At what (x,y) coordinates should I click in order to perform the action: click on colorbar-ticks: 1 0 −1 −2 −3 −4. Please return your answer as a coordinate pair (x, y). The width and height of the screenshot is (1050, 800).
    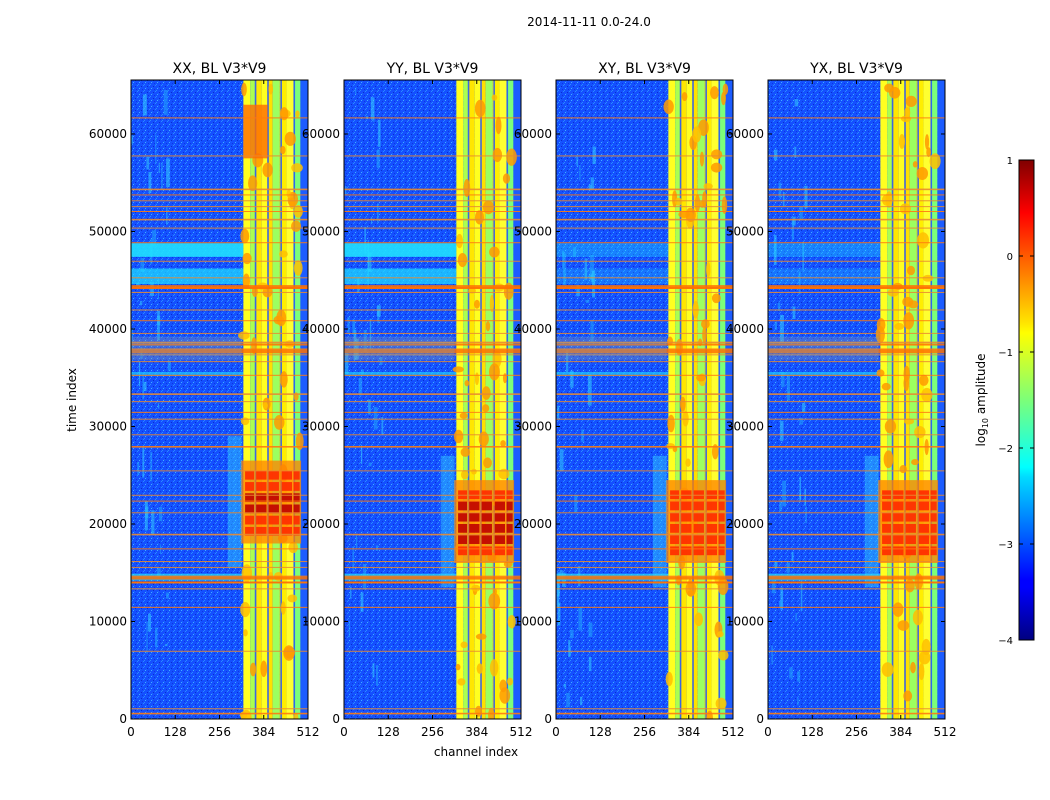
    Looking at the image, I should click on (1016, 401).